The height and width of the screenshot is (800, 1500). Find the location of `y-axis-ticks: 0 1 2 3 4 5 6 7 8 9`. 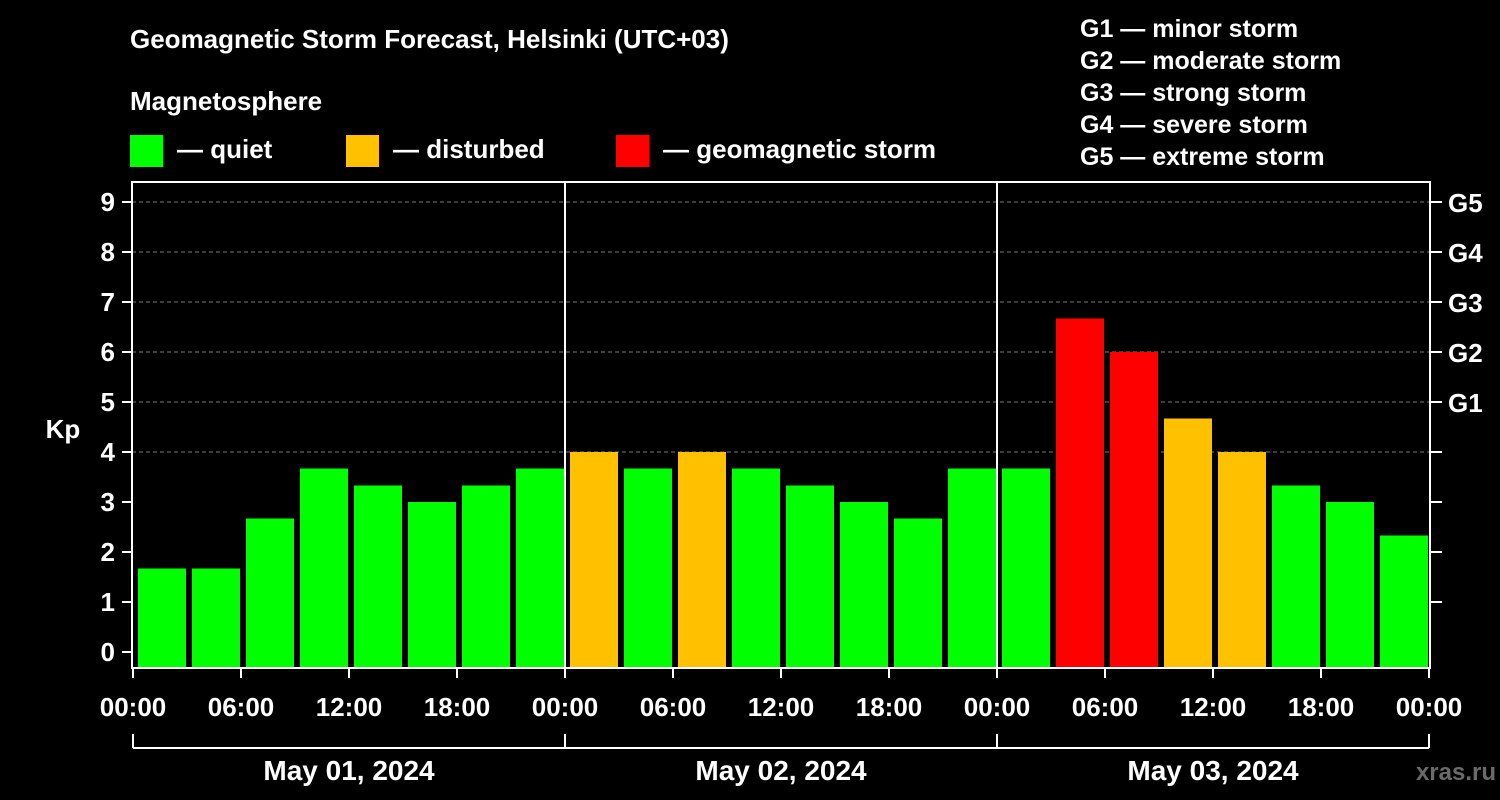

y-axis-ticks: 0 1 2 3 4 5 6 7 8 9 is located at coordinates (116, 427).